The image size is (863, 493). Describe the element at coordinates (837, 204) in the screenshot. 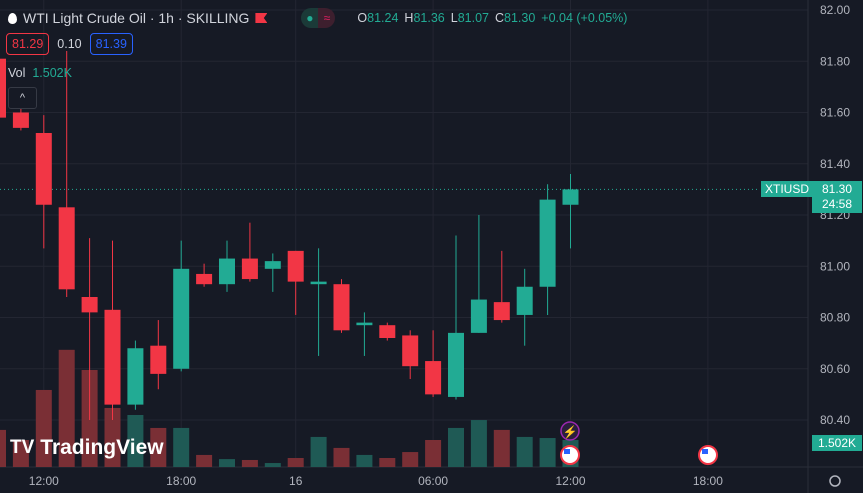

I see `bar-countdown: 24:58` at that location.